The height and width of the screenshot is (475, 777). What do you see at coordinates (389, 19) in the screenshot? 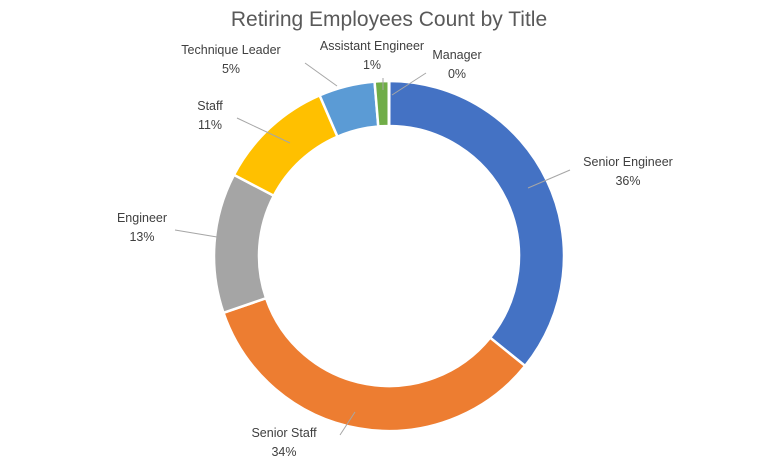
I see `chart-title: Retiring Employees Count by Title` at bounding box center [389, 19].